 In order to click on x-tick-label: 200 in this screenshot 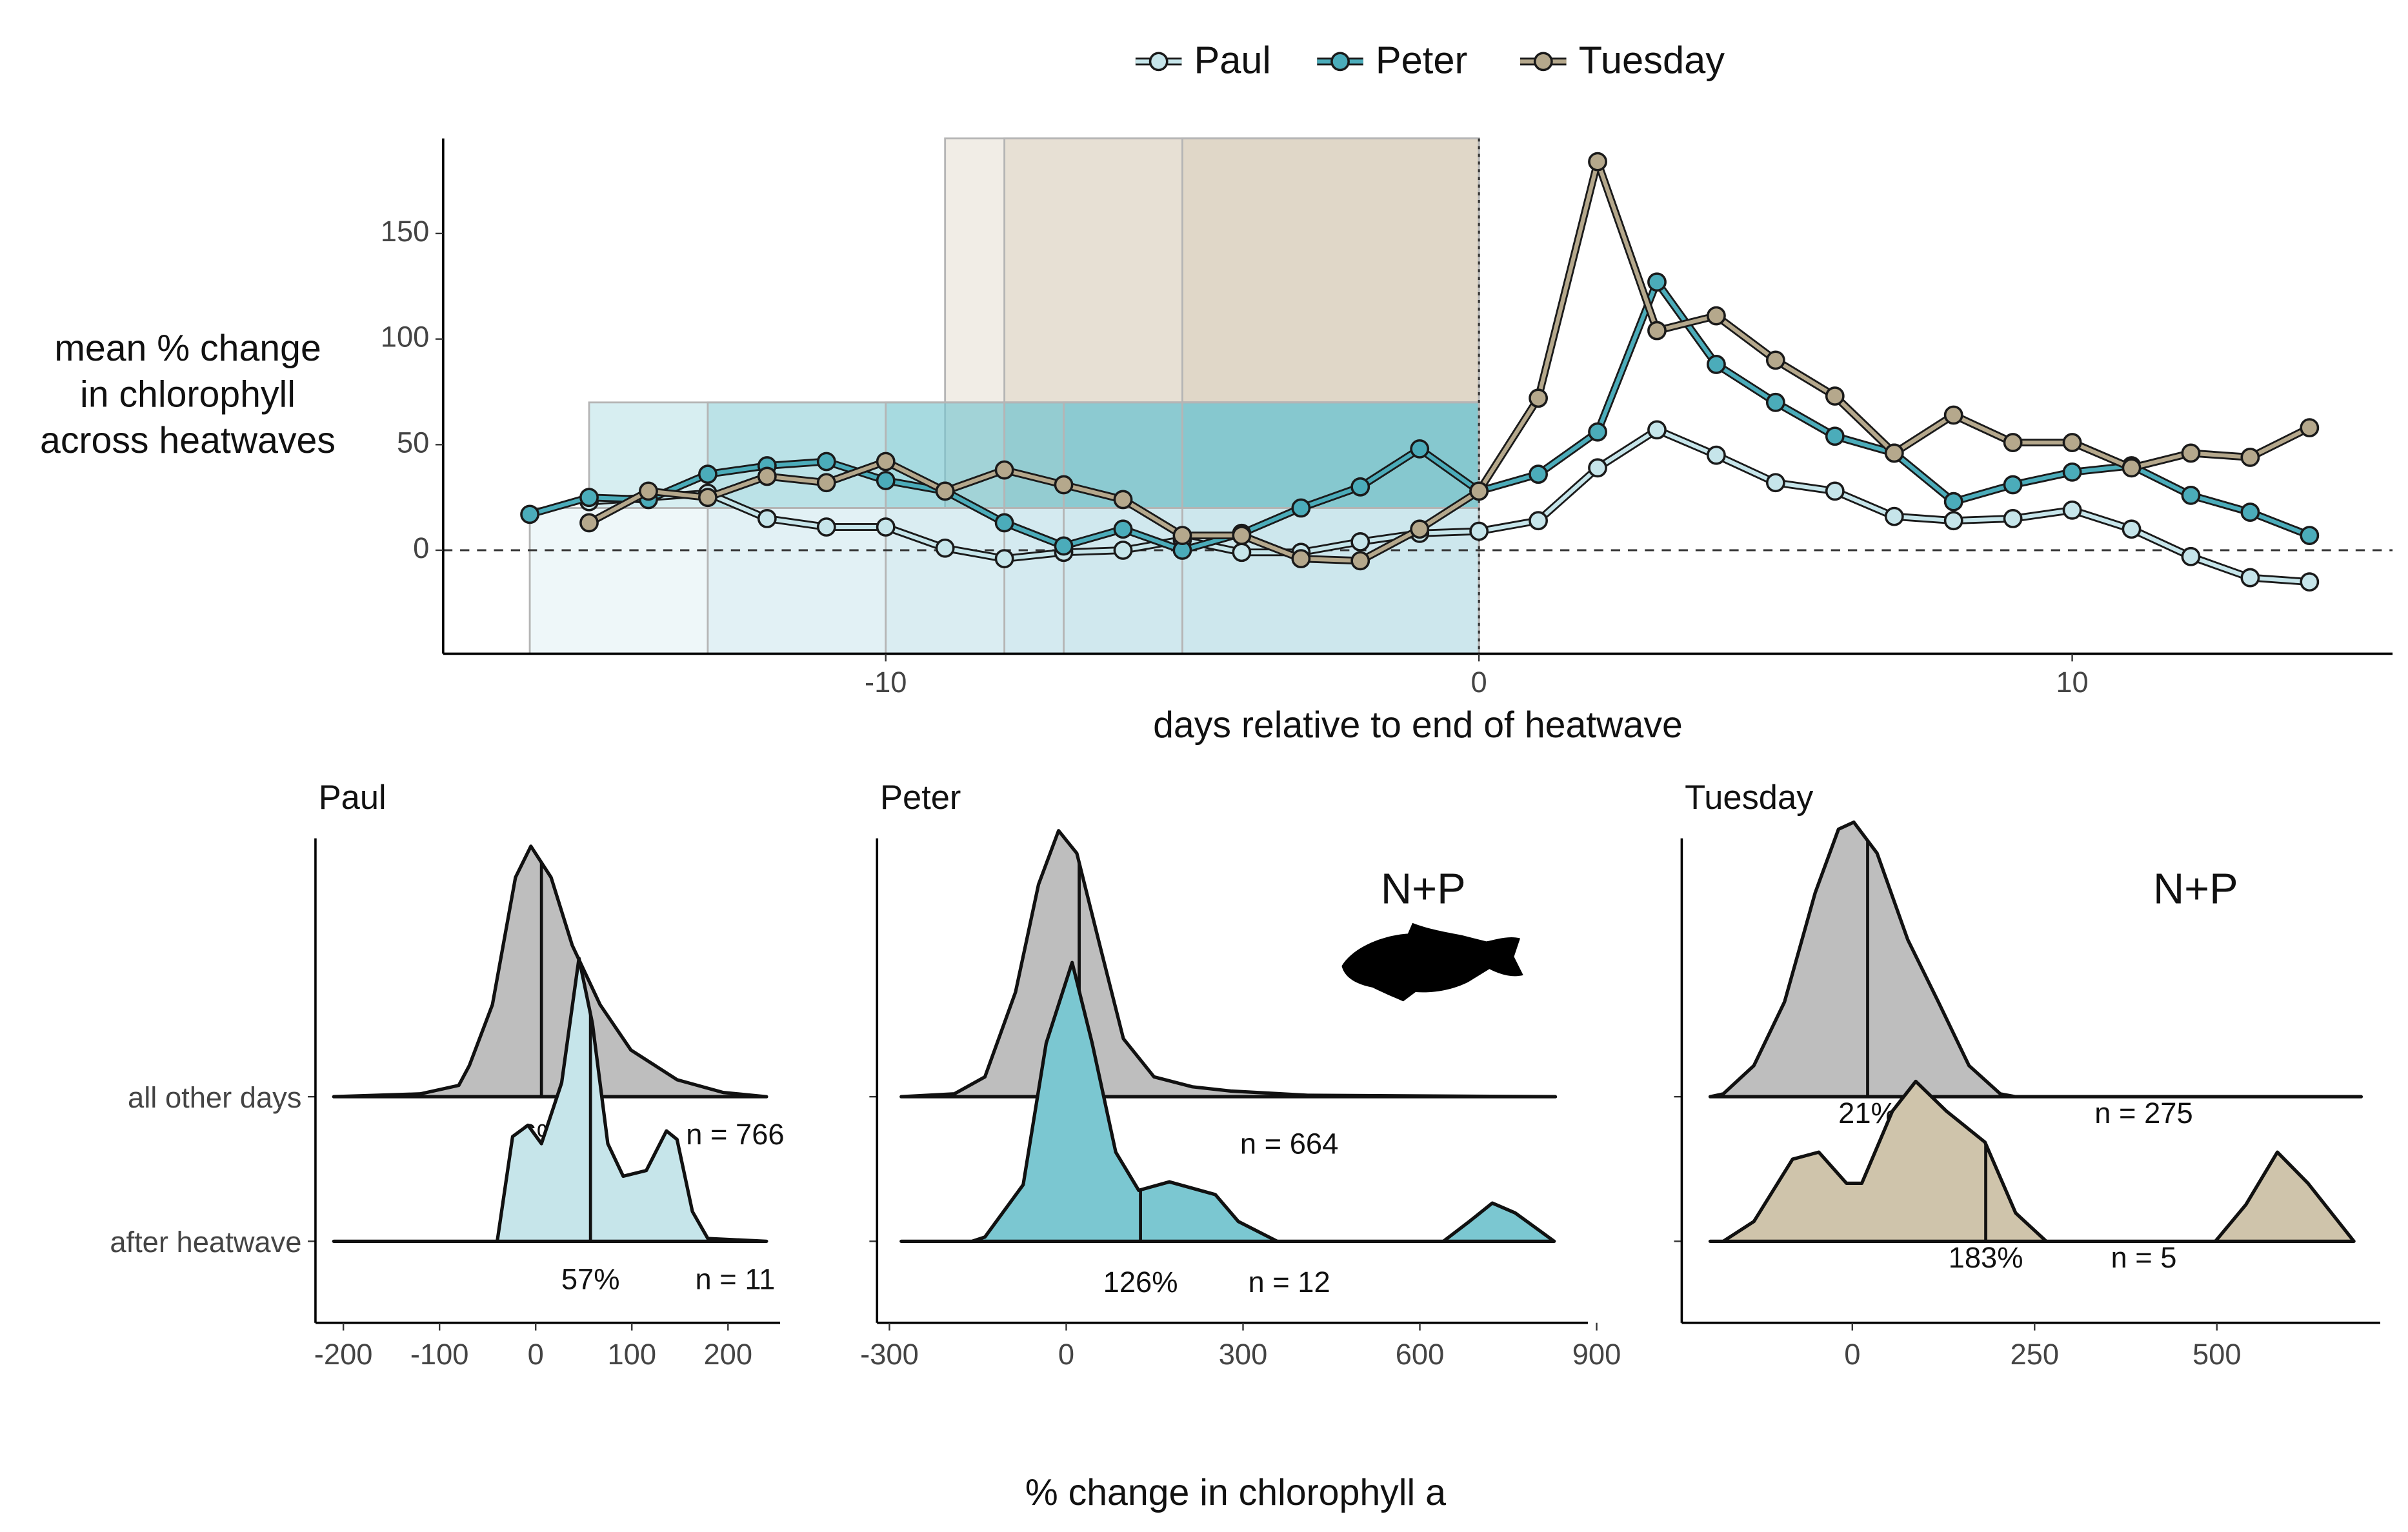, I will do `click(728, 1354)`.